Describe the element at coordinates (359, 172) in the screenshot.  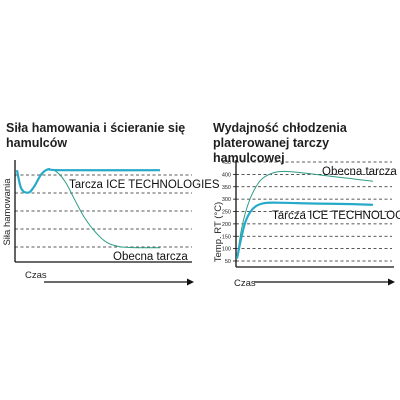
I see `right-legend-current: Obecna tarcza` at that location.